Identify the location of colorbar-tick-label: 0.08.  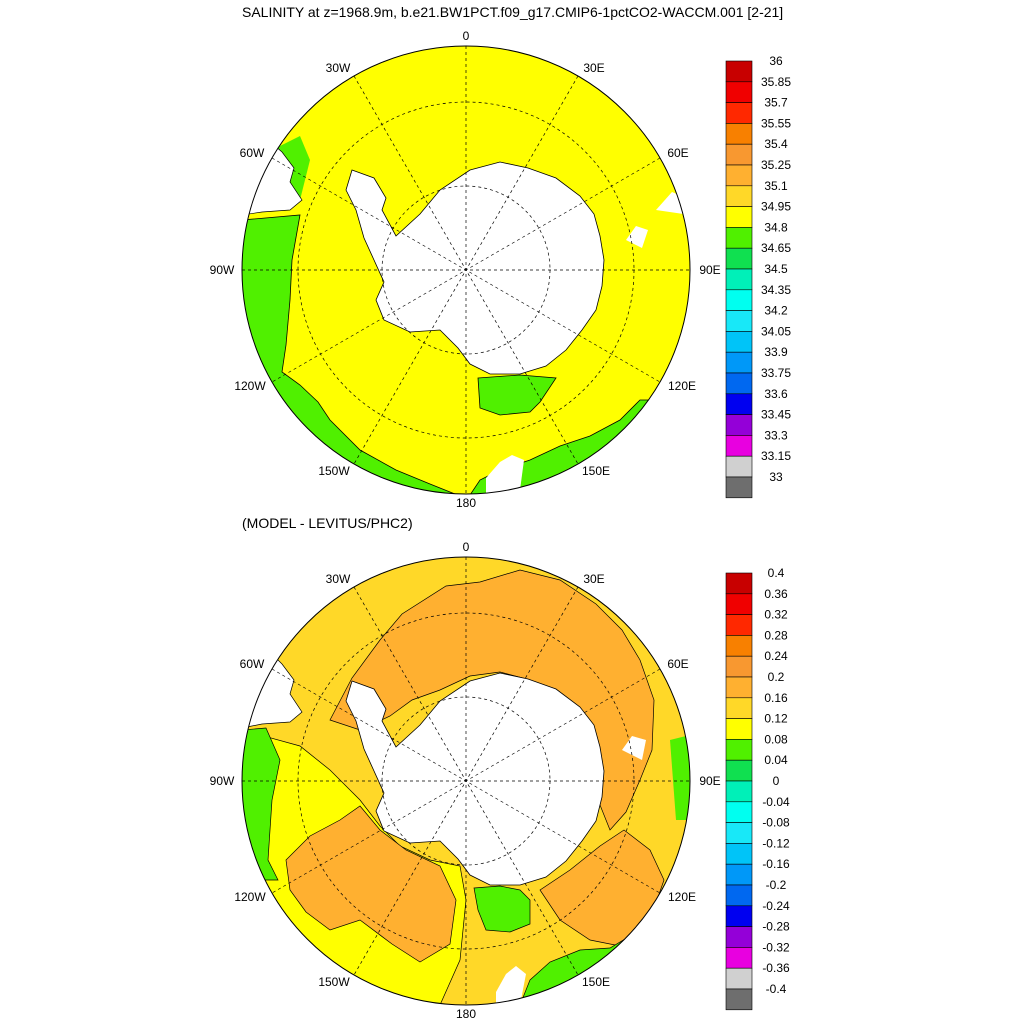
(776, 739).